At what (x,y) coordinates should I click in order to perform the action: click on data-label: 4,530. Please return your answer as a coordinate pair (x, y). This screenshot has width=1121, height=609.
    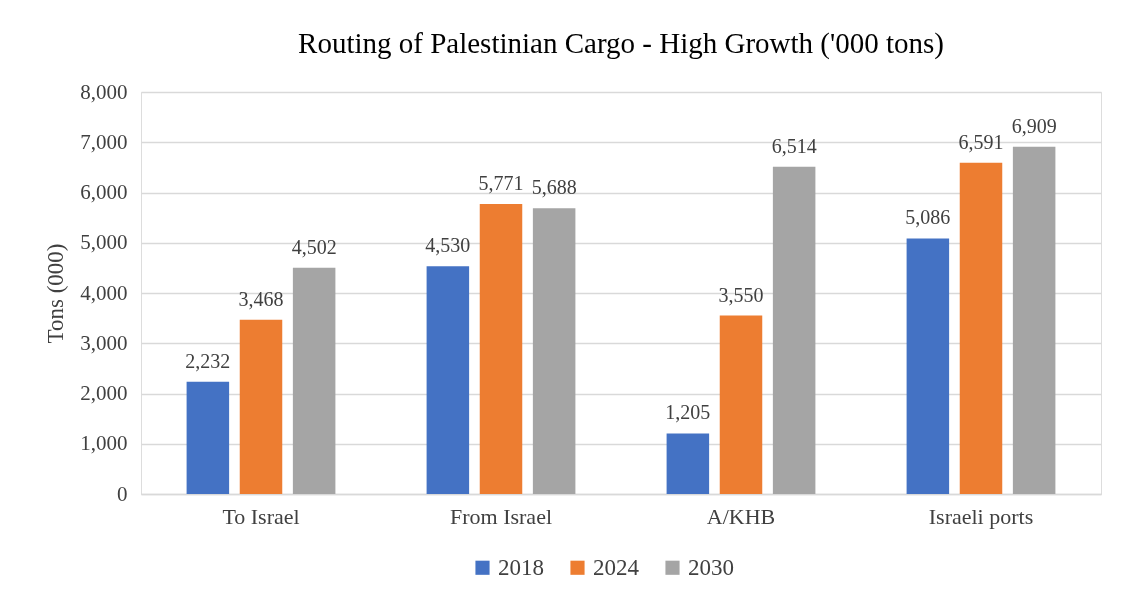
    Looking at the image, I should click on (448, 245).